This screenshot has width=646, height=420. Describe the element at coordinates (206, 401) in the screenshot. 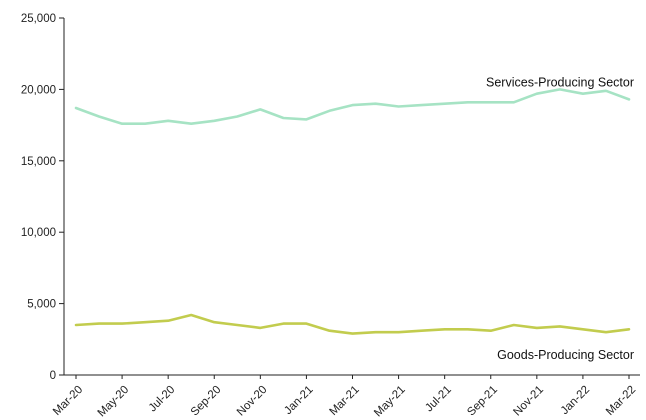

I see `x-tick-label: Sep-20` at that location.